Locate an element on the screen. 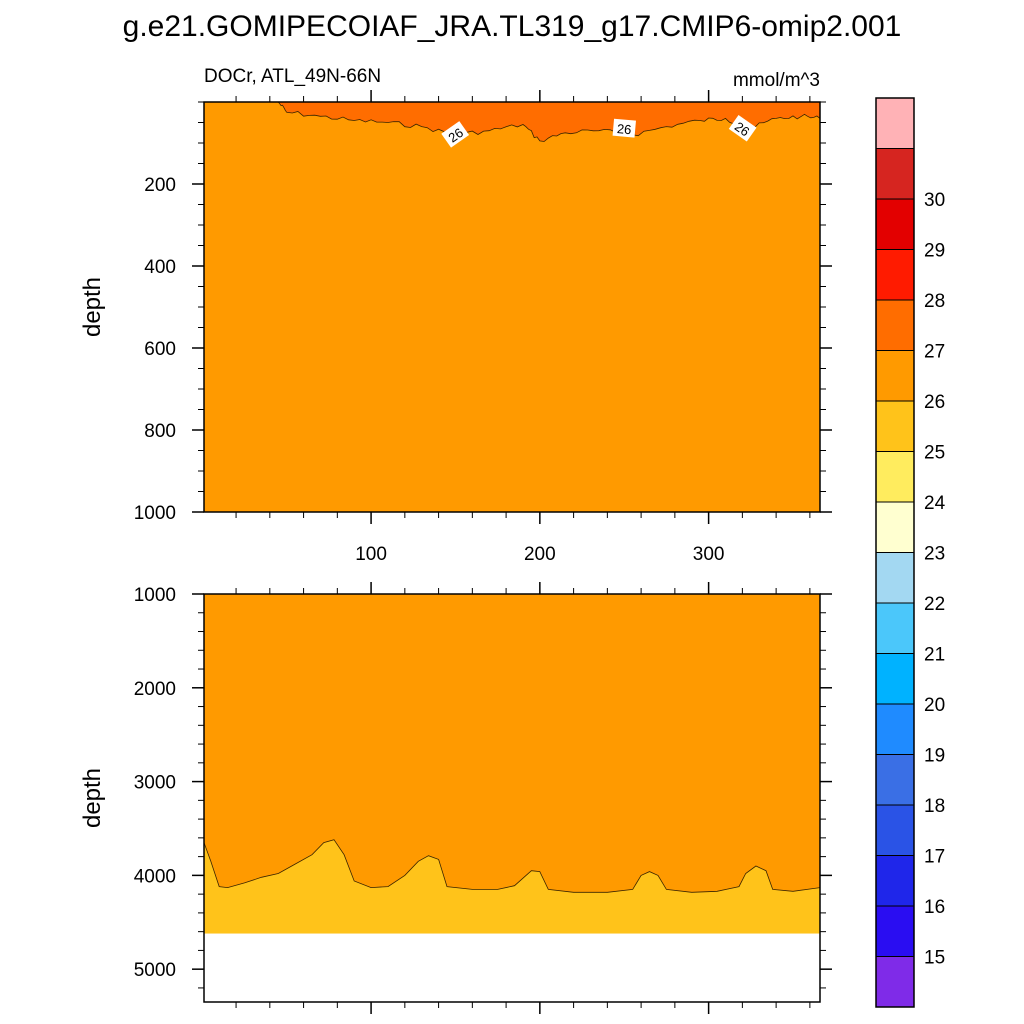 This screenshot has width=1024, height=1024. colorbar-label: 19 is located at coordinates (934, 756).